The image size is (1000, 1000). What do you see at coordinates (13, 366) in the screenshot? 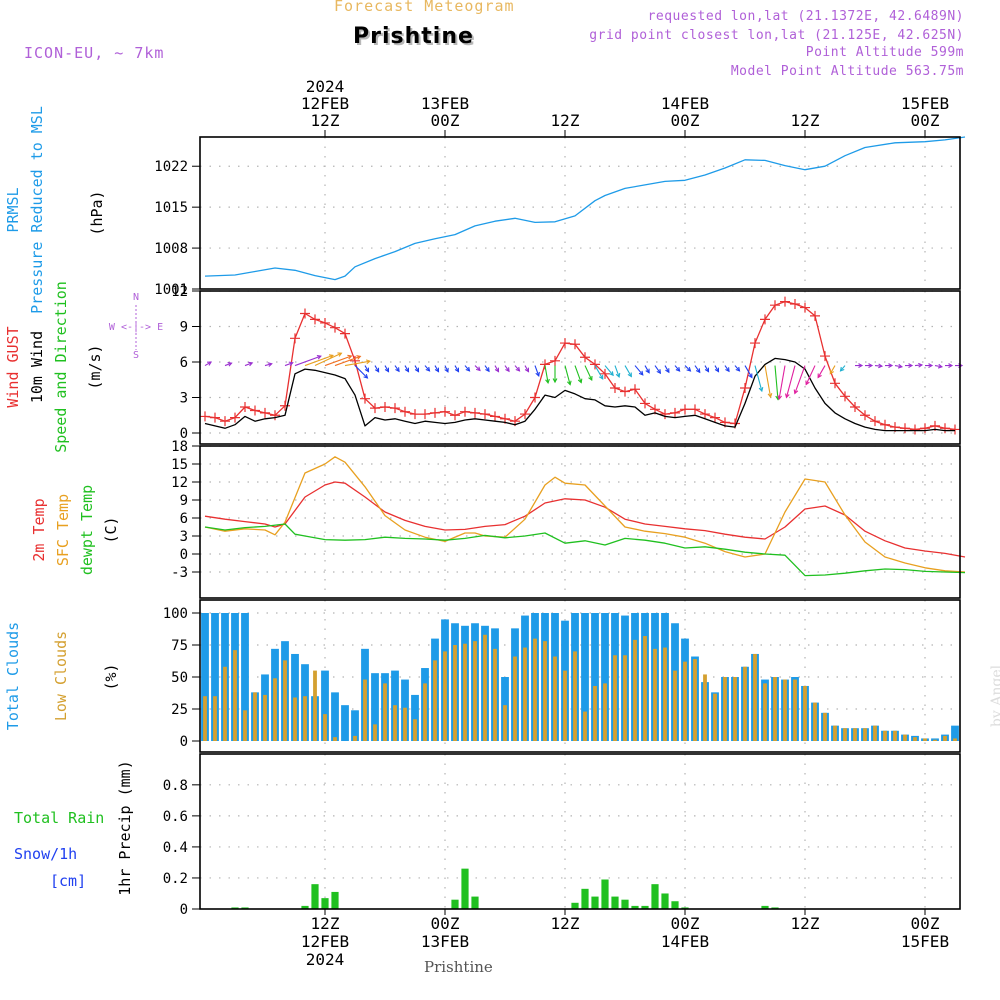
I see `wind-label: Wind GUST` at bounding box center [13, 366].